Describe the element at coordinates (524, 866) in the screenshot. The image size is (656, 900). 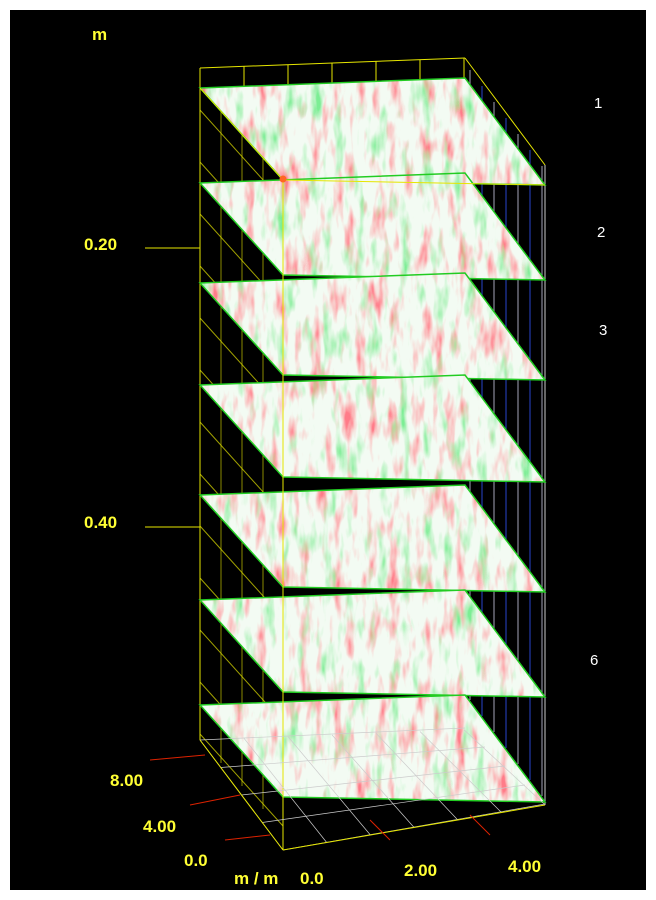
I see `x-tick-label: 4.00` at that location.